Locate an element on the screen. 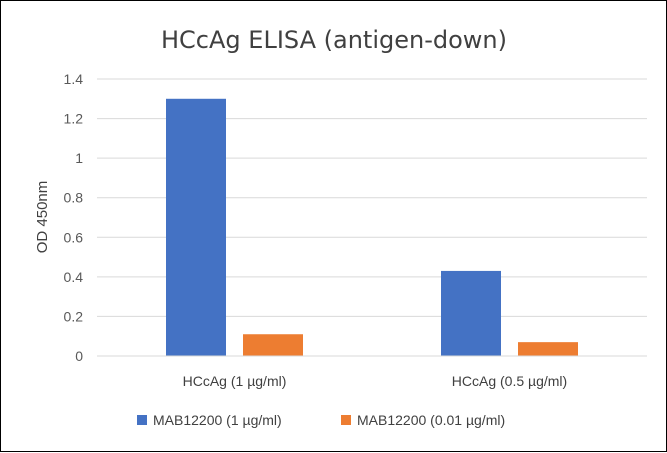 The image size is (667, 453). chart-title: HCcAg ELISA (antigen-down) is located at coordinates (334, 40).